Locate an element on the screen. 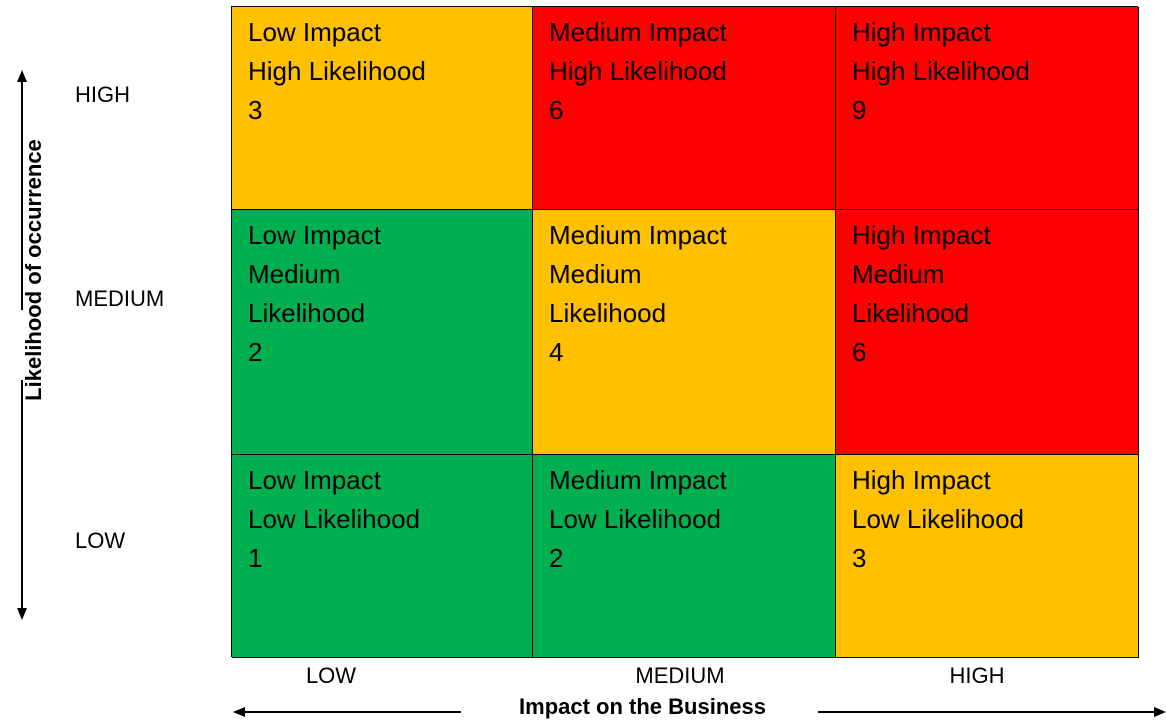 Image resolution: width=1166 pixels, height=728 pixels. x-axis-title: Impact on the Business is located at coordinates (642, 706).